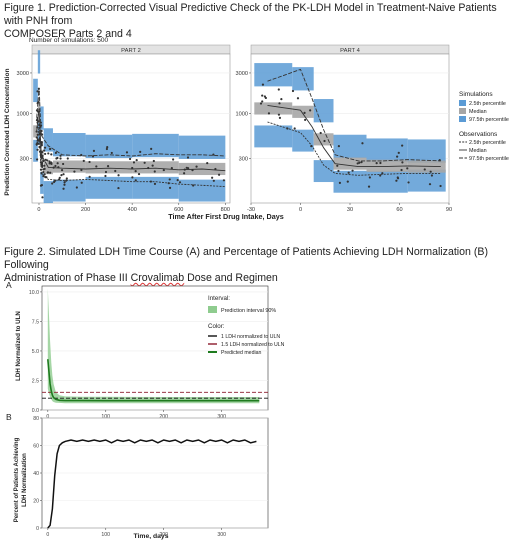 The image size is (520, 542). I want to click on panel-a-frame, so click(155, 348).